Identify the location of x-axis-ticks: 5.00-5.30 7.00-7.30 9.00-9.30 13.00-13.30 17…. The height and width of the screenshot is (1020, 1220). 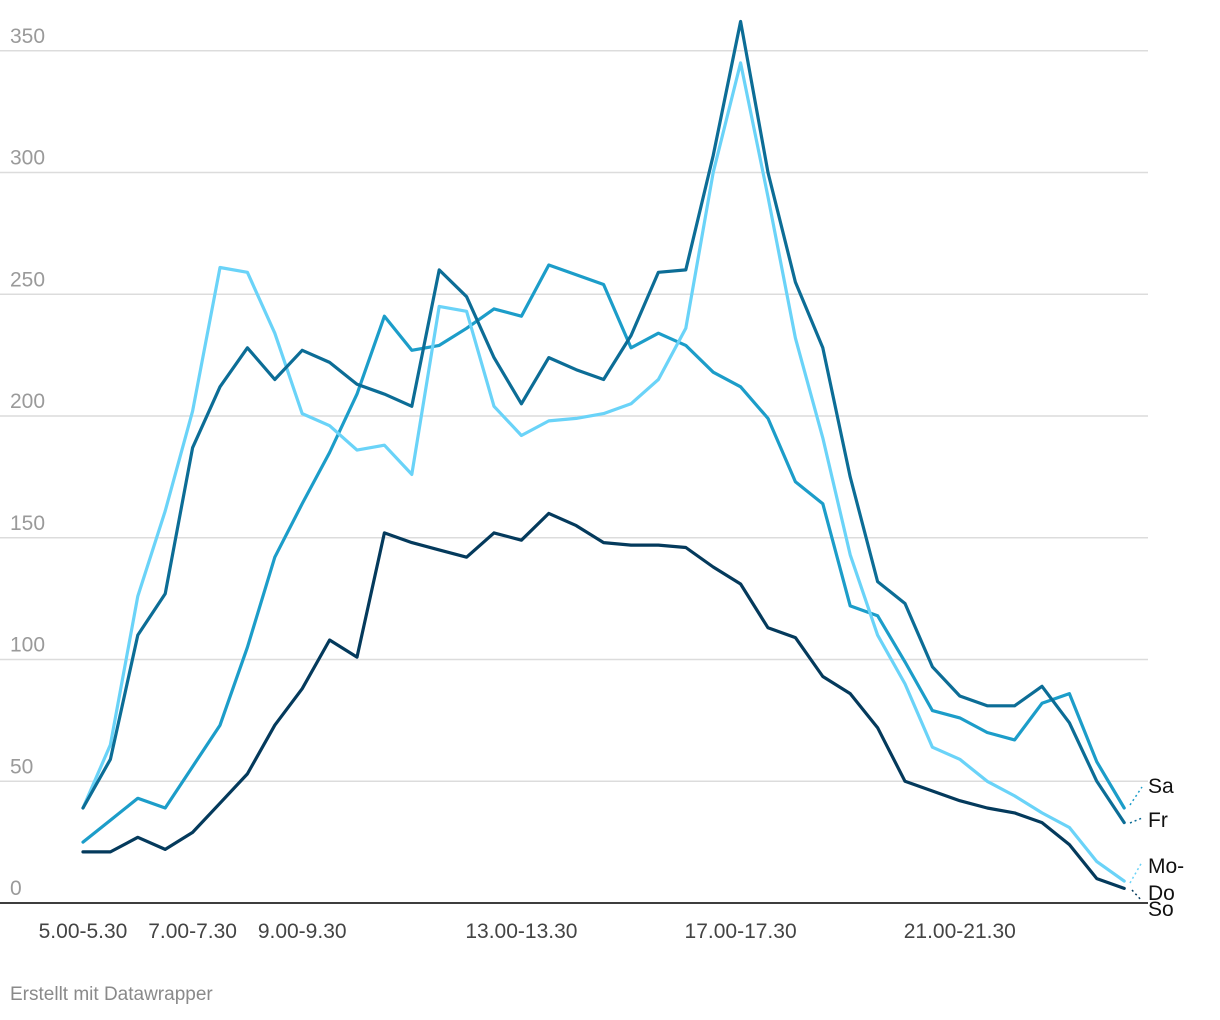
(527, 931).